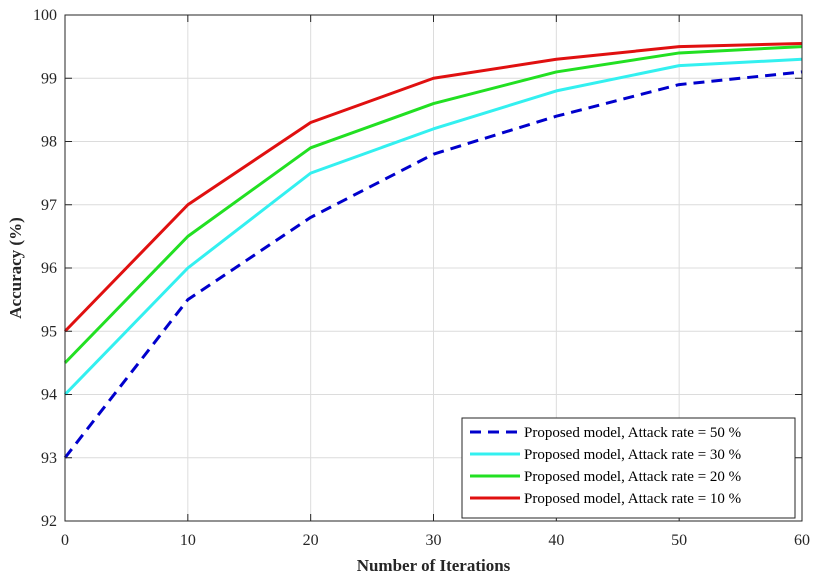 The height and width of the screenshot is (581, 819). What do you see at coordinates (632, 433) in the screenshot?
I see `legend-label: Proposed model, Attack rate = 50 %` at bounding box center [632, 433].